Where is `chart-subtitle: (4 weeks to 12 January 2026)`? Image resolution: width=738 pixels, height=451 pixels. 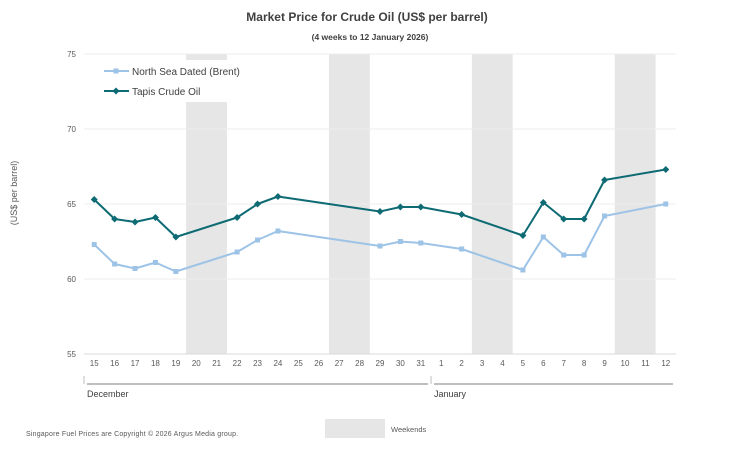 chart-subtitle: (4 weeks to 12 January 2026) is located at coordinates (370, 37).